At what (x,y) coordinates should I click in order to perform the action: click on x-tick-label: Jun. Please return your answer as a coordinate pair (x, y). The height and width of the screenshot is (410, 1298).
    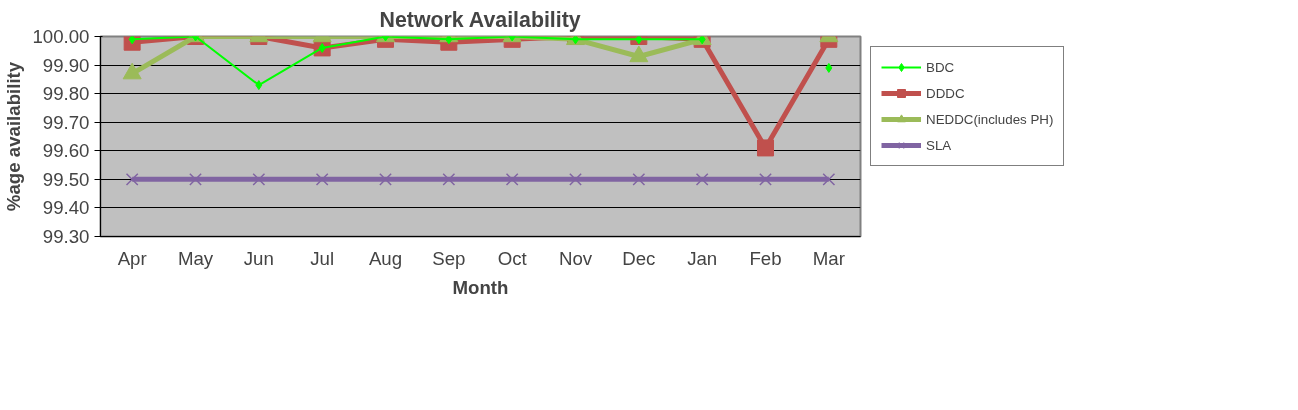
    Looking at the image, I should click on (258, 258).